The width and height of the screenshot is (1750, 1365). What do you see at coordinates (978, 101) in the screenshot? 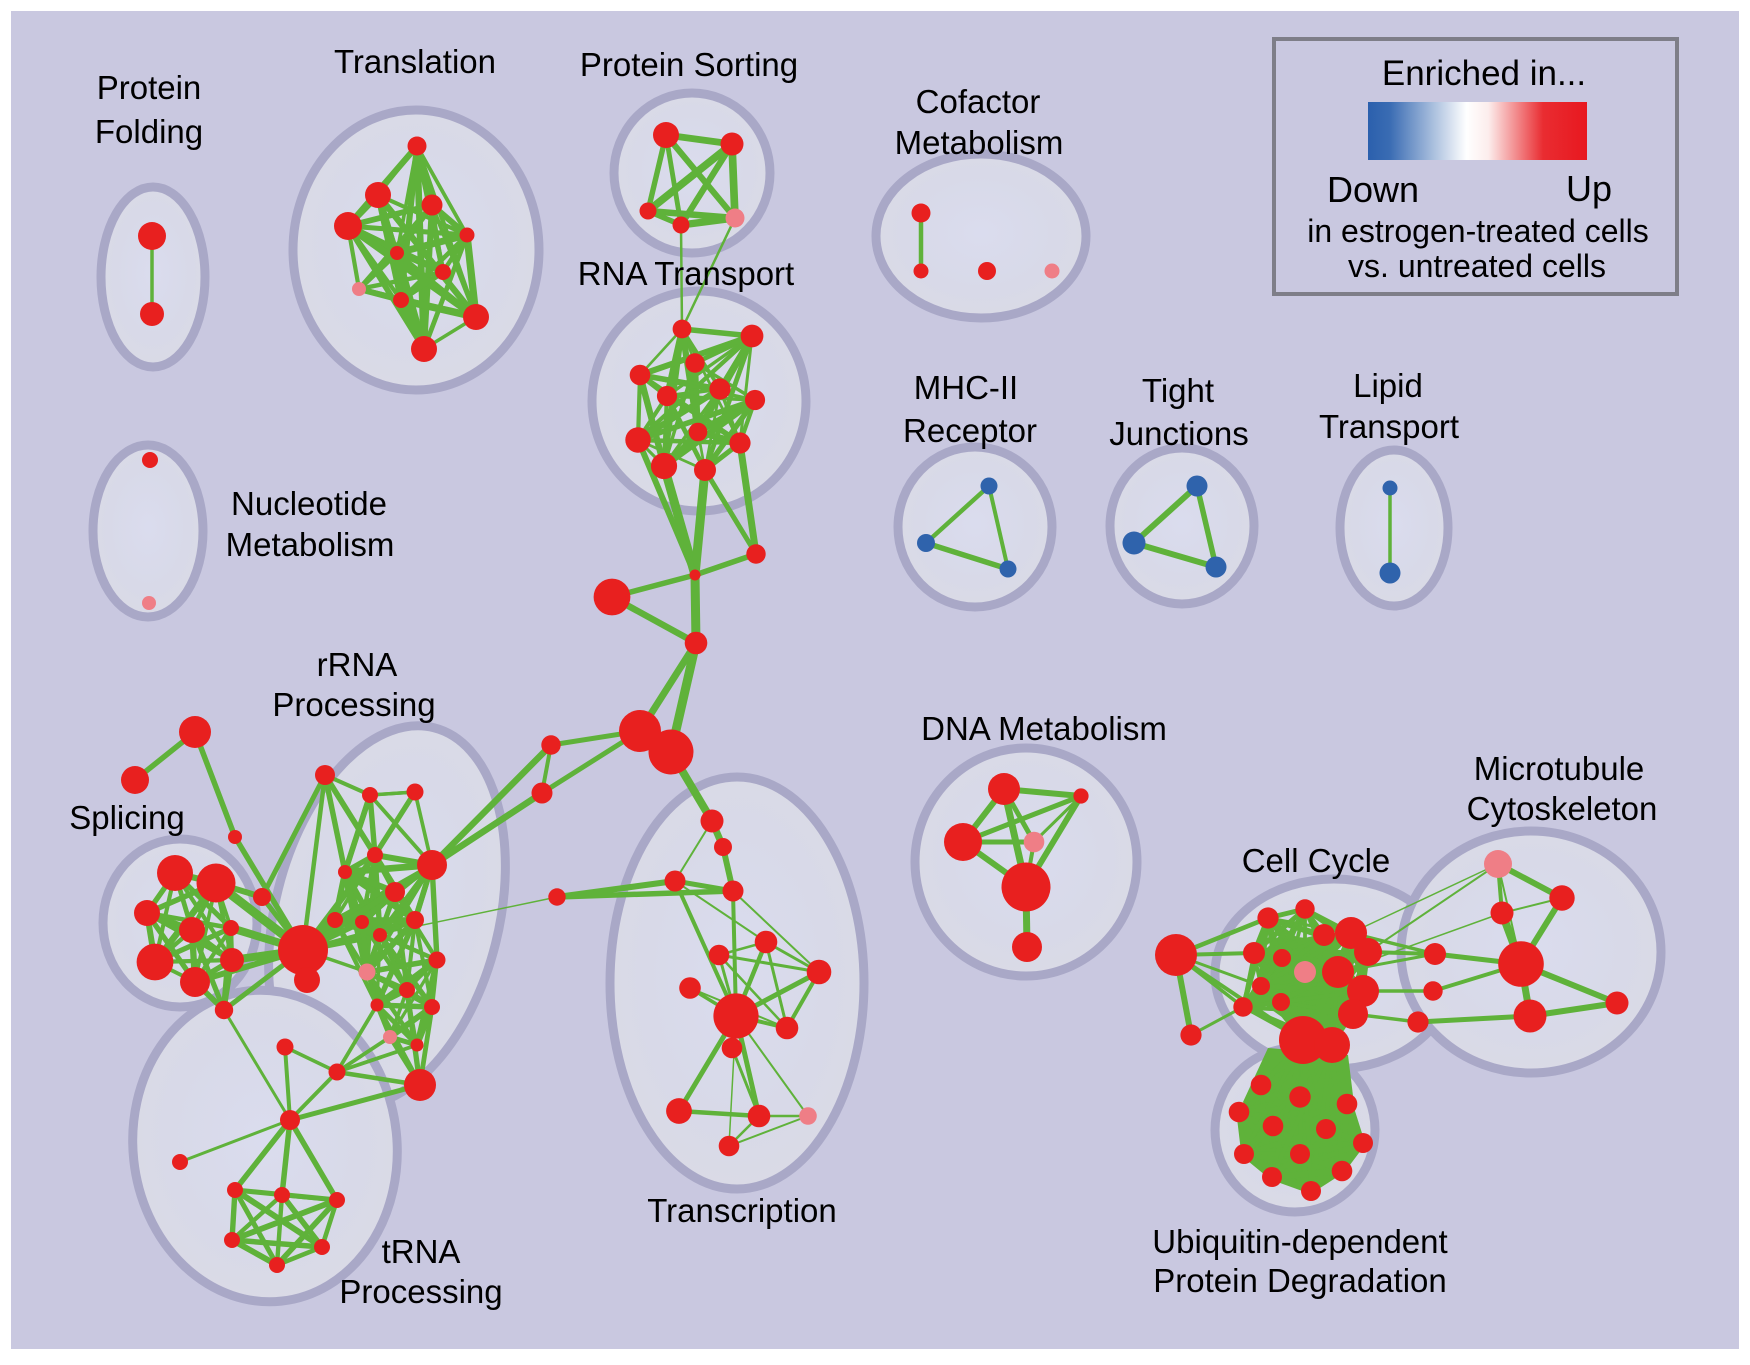
I see `svg-text: Cofactor` at bounding box center [978, 101].